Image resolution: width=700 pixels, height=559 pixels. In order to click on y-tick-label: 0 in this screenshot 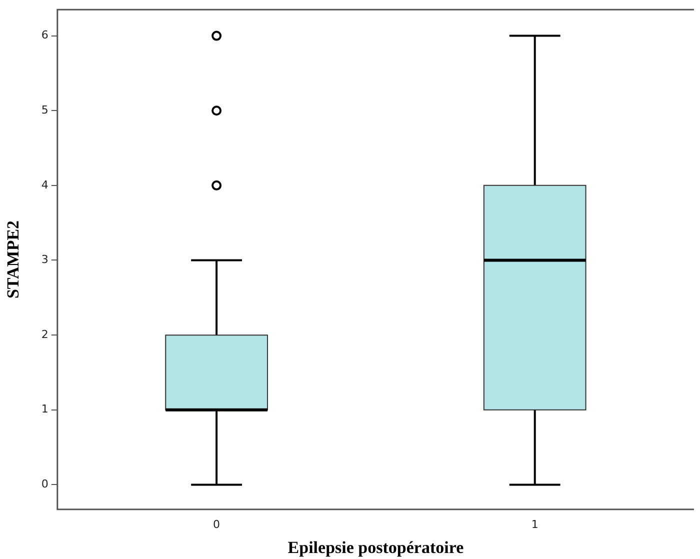, I will do `click(44, 484)`.